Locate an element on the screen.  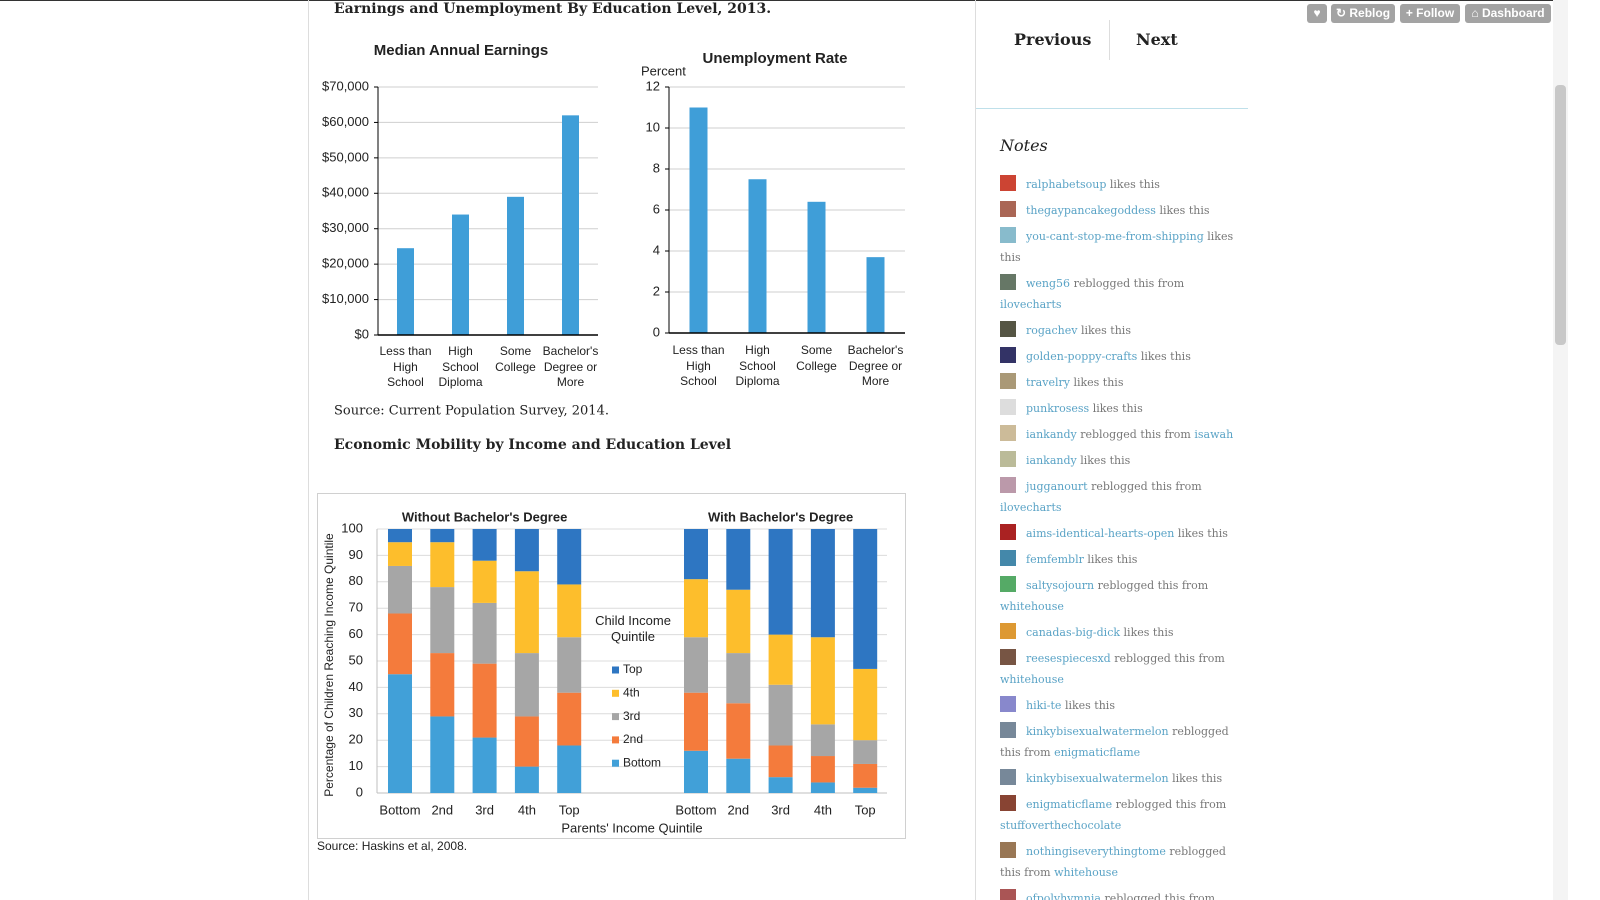
y-tick-label: 4 is located at coordinates (656, 249).